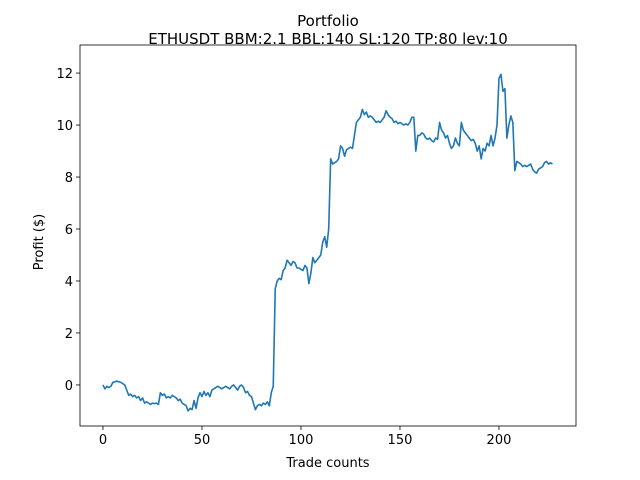 This screenshot has width=640, height=480. I want to click on y-tick-label: 12, so click(64, 74).